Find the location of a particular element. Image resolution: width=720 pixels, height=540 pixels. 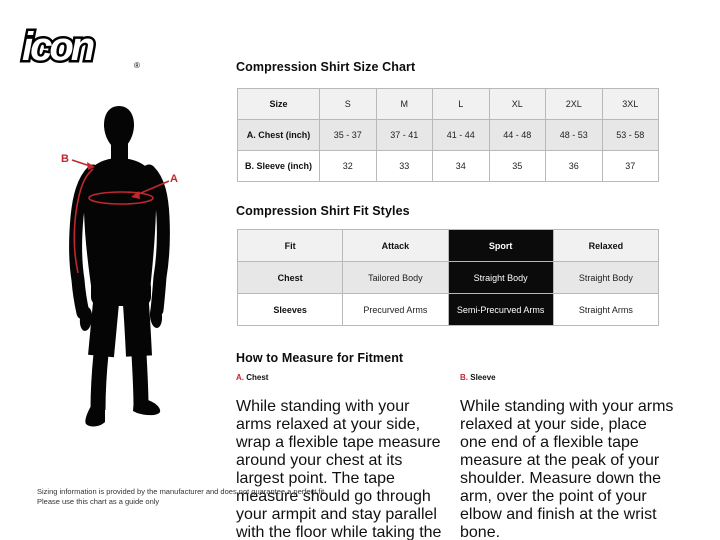

label-b: B is located at coordinates (65, 159).